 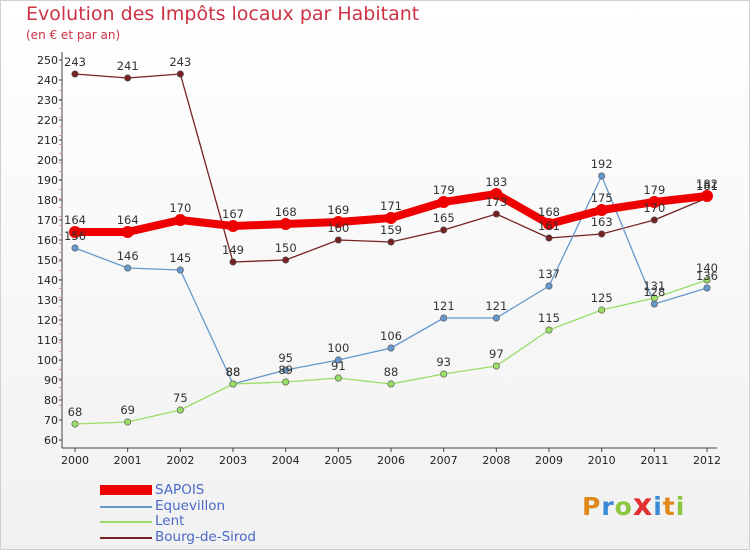 What do you see at coordinates (233, 250) in the screenshot?
I see `data-label-bourg-de-sirod: 149` at bounding box center [233, 250].